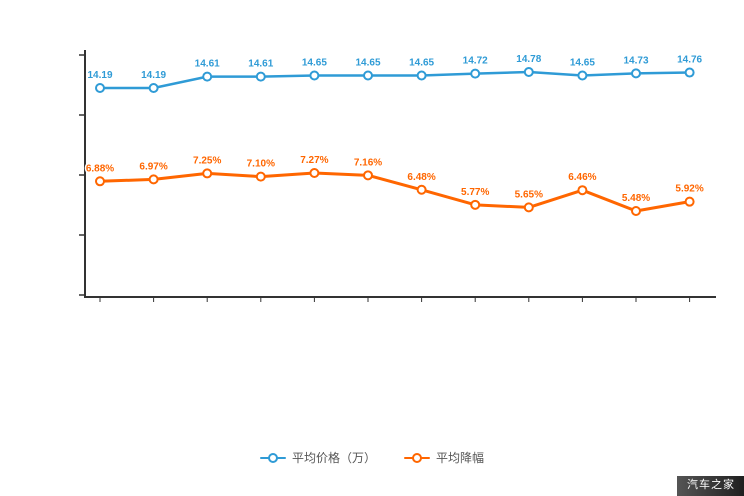 The width and height of the screenshot is (744, 496). Describe the element at coordinates (272, 458) in the screenshot. I see `blue-line-marker-icon` at that location.